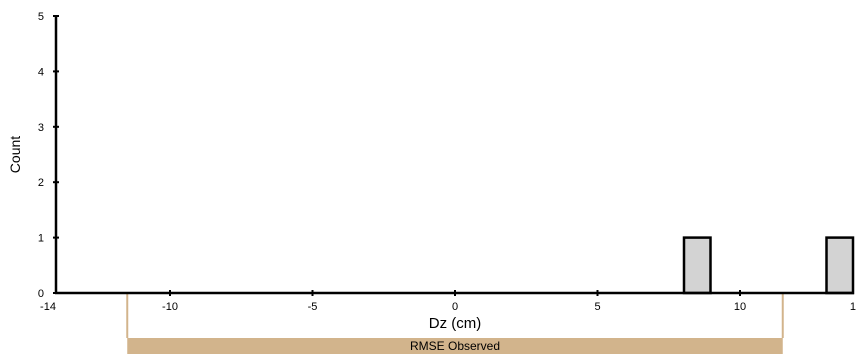 This screenshot has width=857, height=354. What do you see at coordinates (41, 183) in the screenshot?
I see `y-tick-label: 2` at bounding box center [41, 183].